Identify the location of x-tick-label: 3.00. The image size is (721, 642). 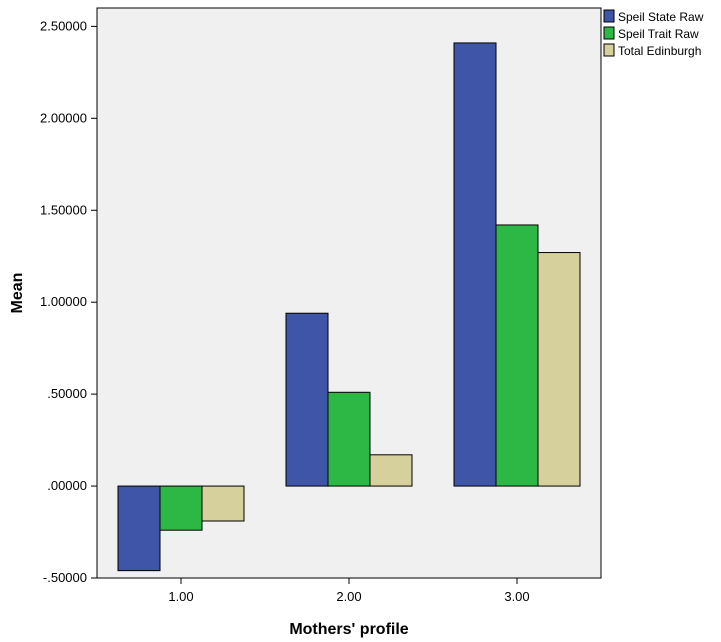
(516, 596).